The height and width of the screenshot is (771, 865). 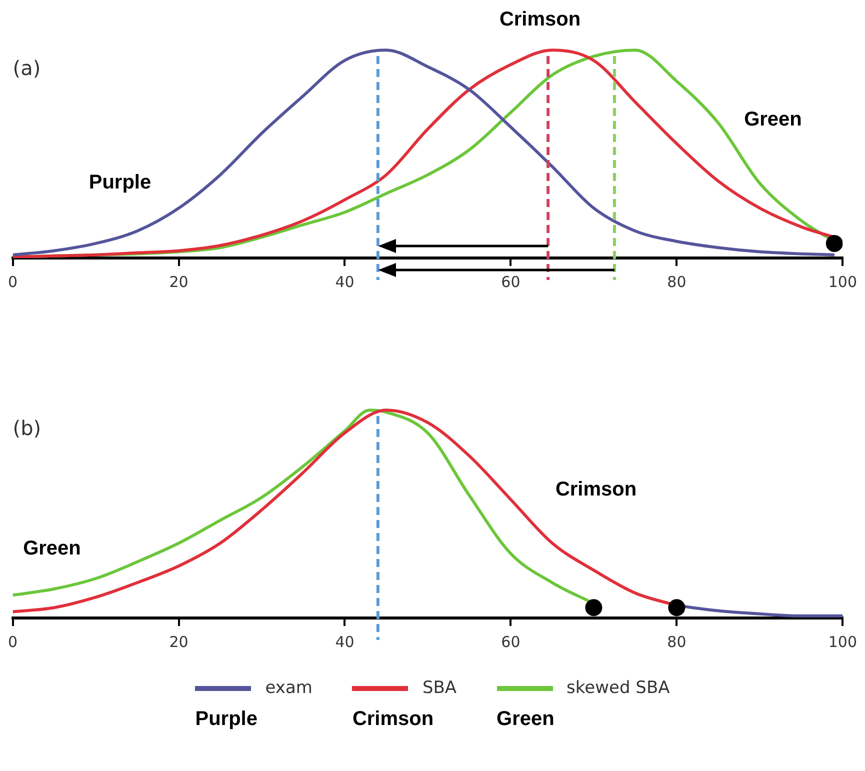 I want to click on chart-title: (b), so click(x=27, y=428).